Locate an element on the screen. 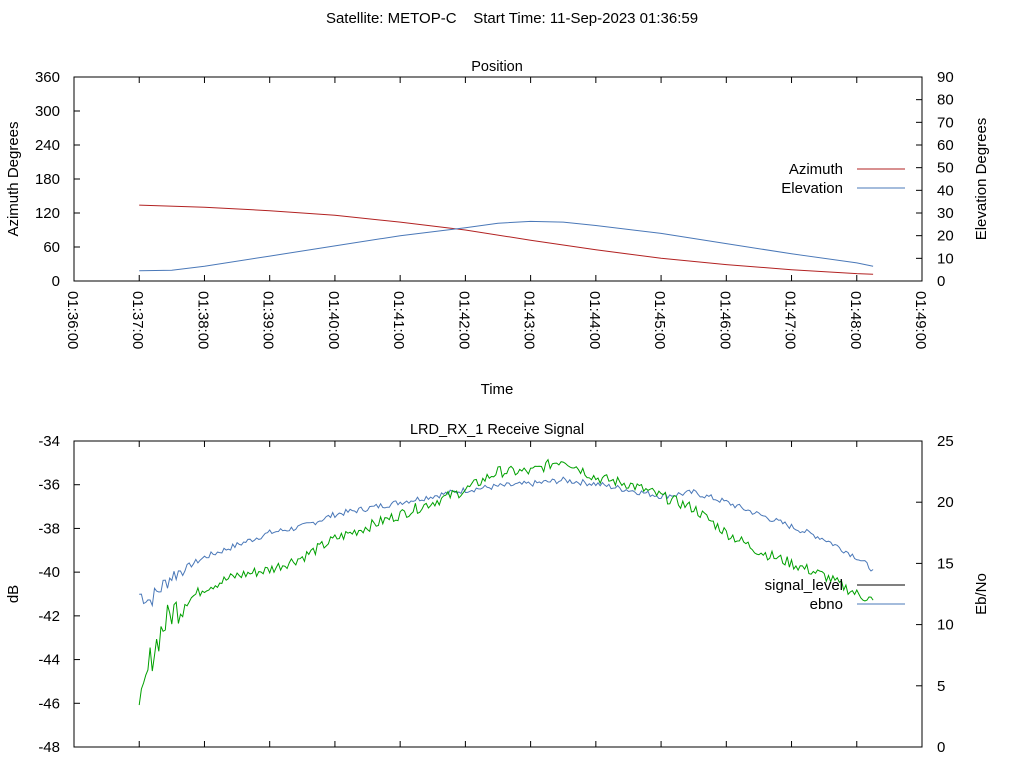  x-tick-label: 01:46:00 is located at coordinates (724, 320).